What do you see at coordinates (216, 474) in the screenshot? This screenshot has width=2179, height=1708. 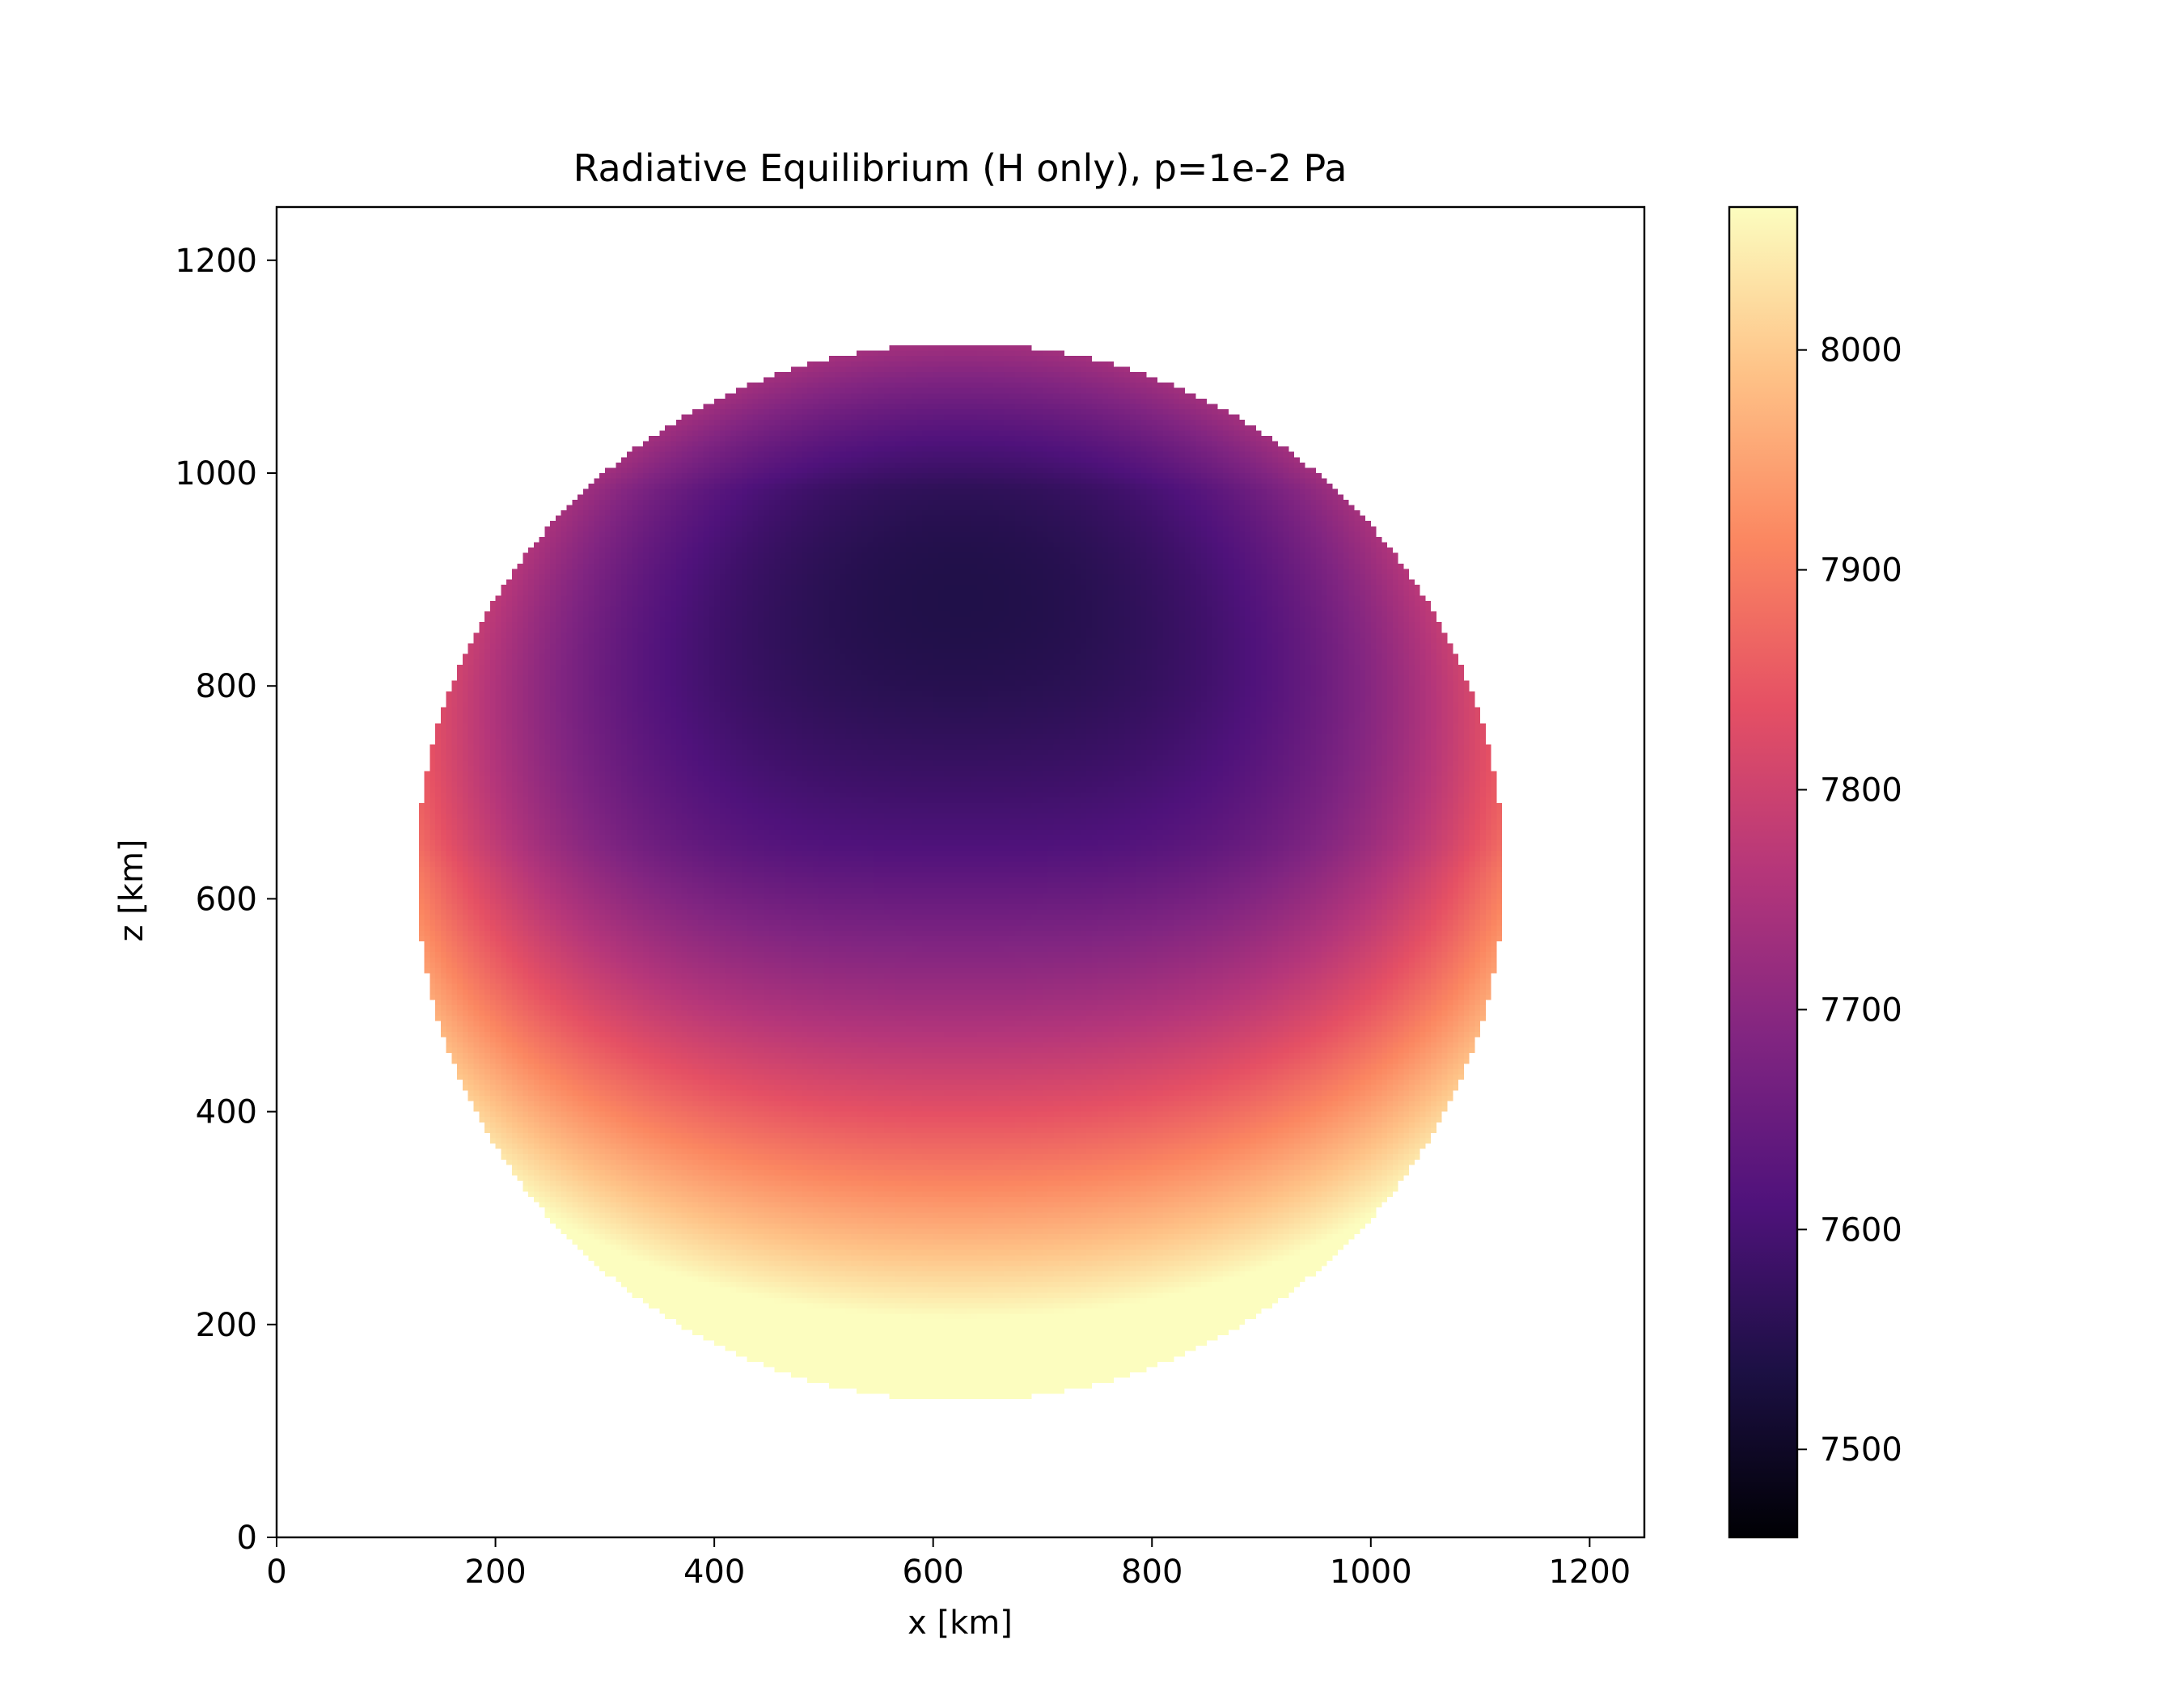 I see `y-tick-label: 1000` at bounding box center [216, 474].